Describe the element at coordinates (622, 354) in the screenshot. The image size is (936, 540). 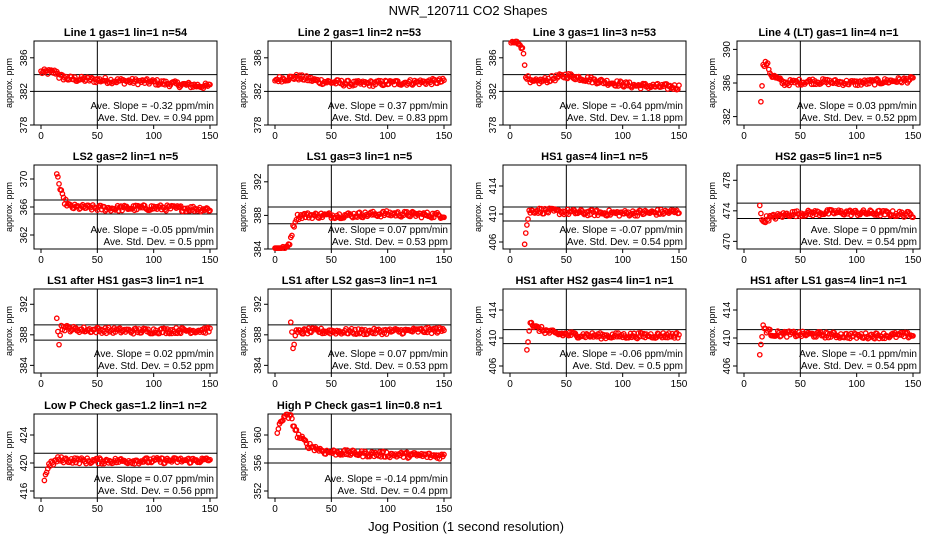
I see `stat-slope: Ave. Slope = -0.06 ppm/min` at that location.